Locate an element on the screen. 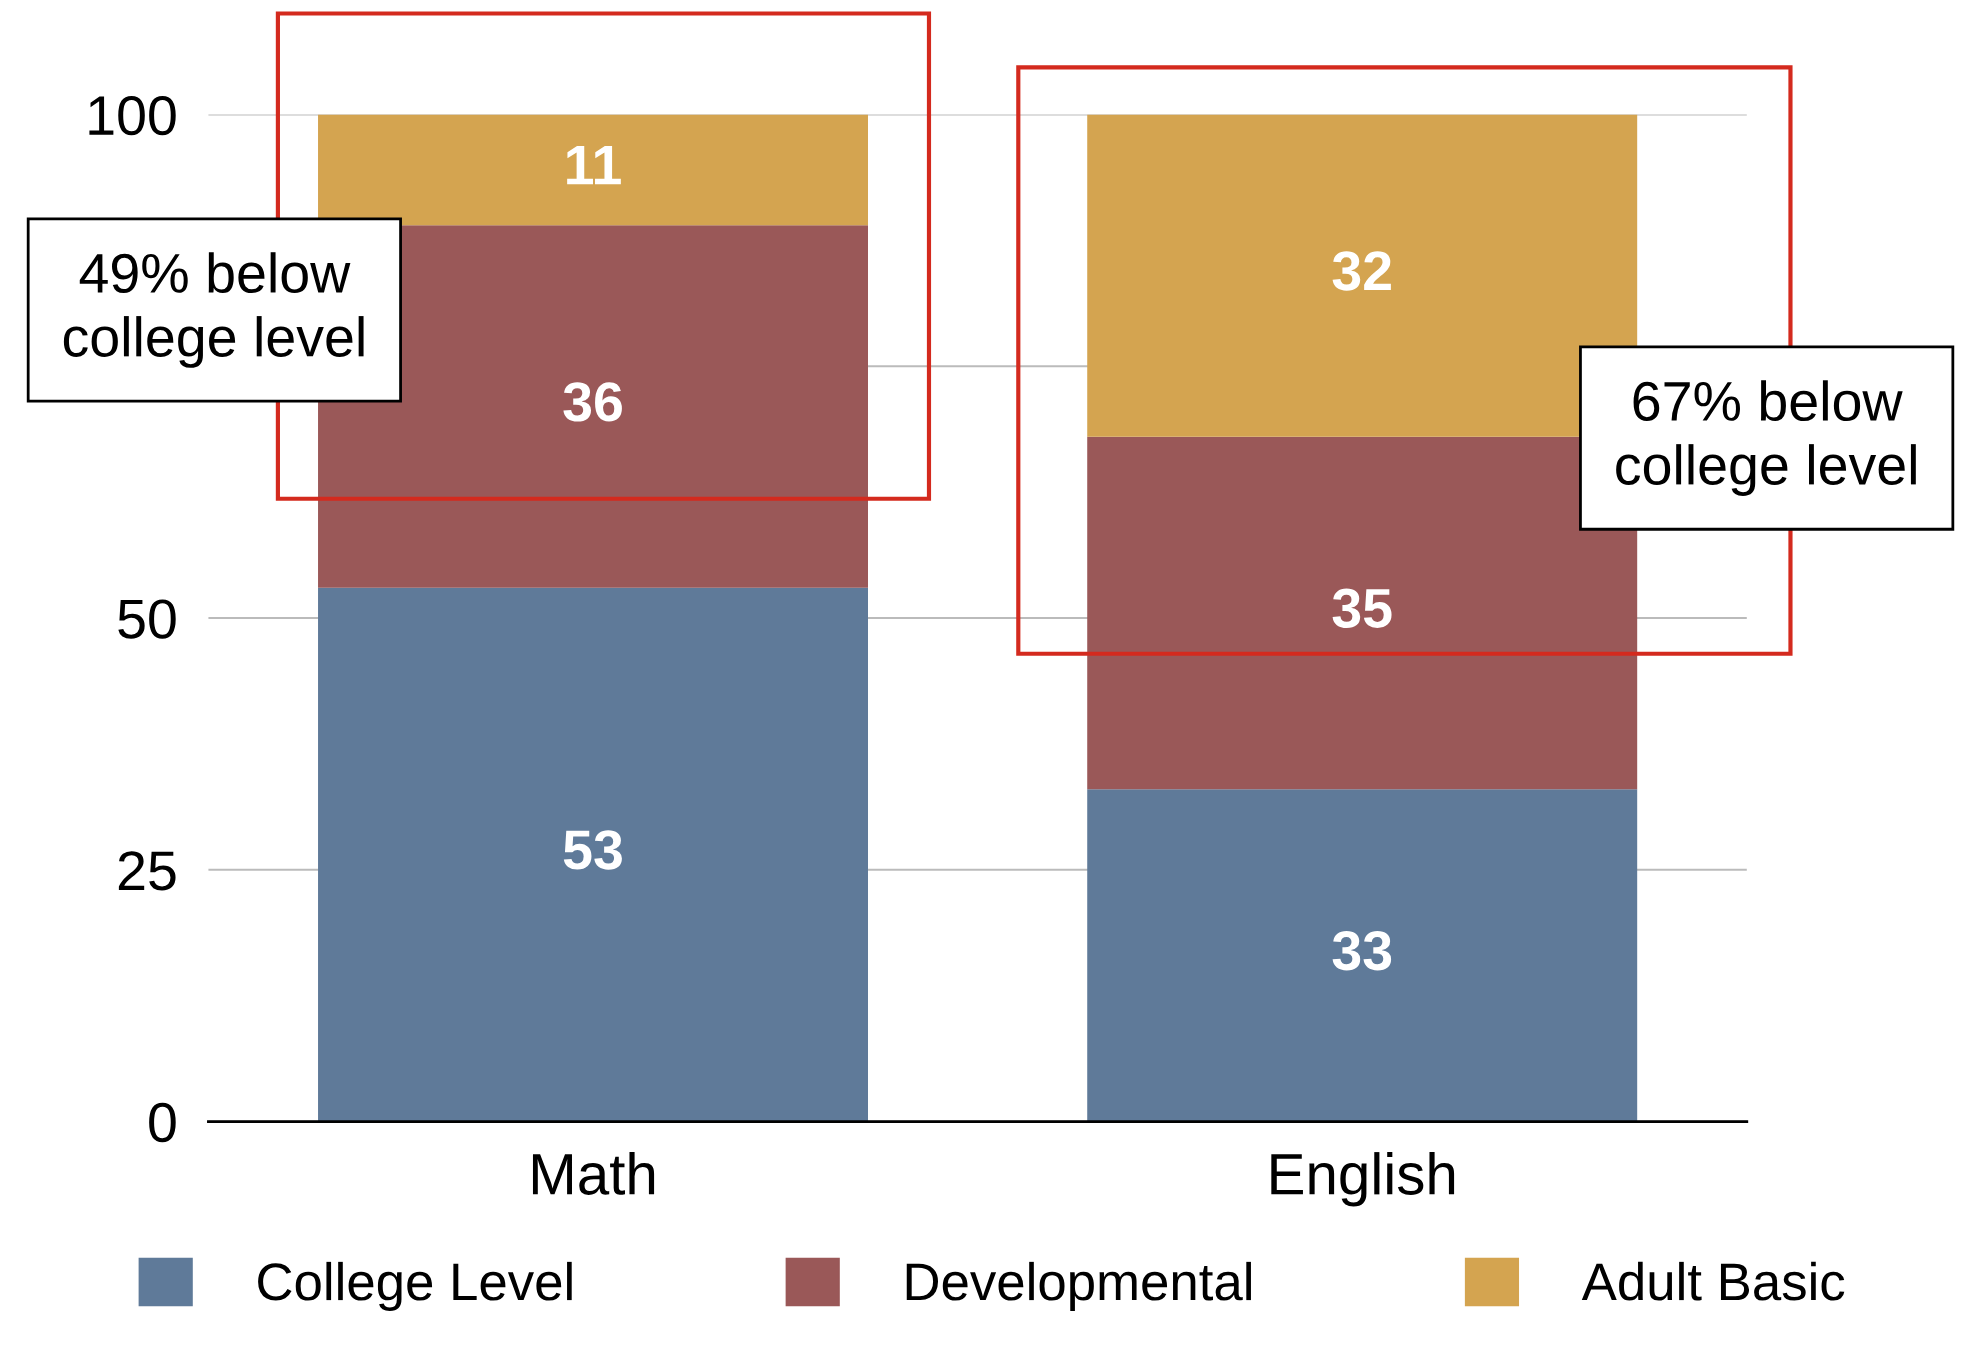 The image size is (1985, 1348). y-tick-label: 50 is located at coordinates (147, 619).